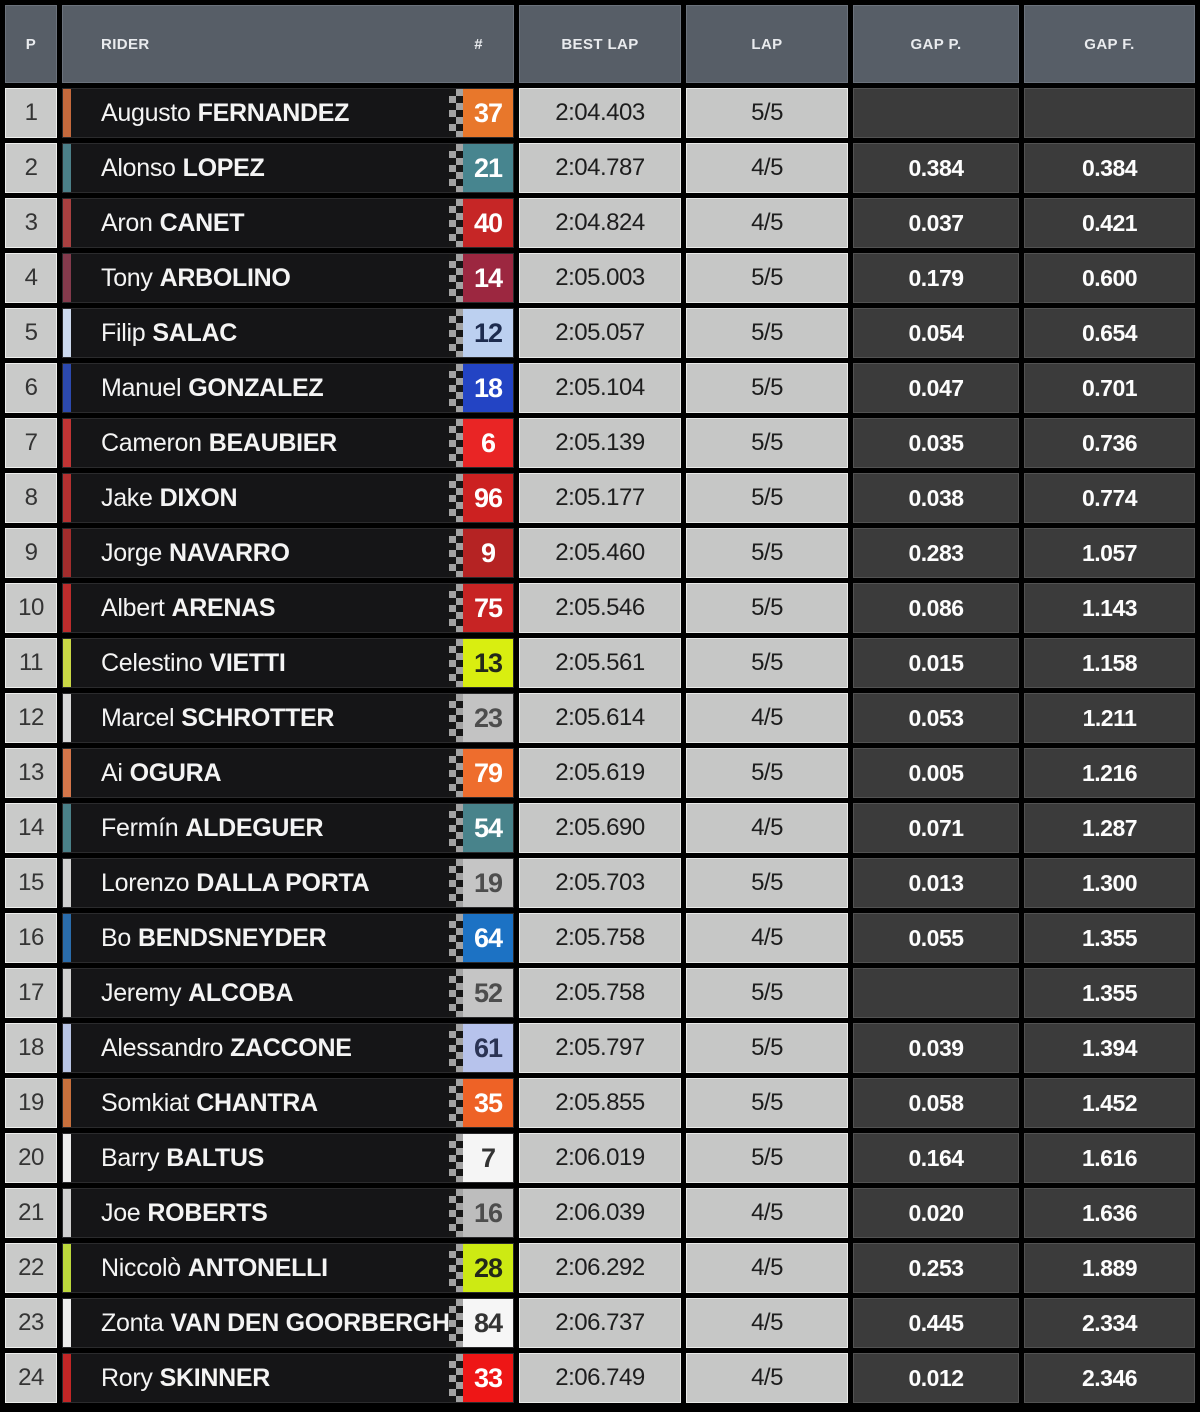  I want to click on best-lap-value: 2:05.619, so click(600, 772).